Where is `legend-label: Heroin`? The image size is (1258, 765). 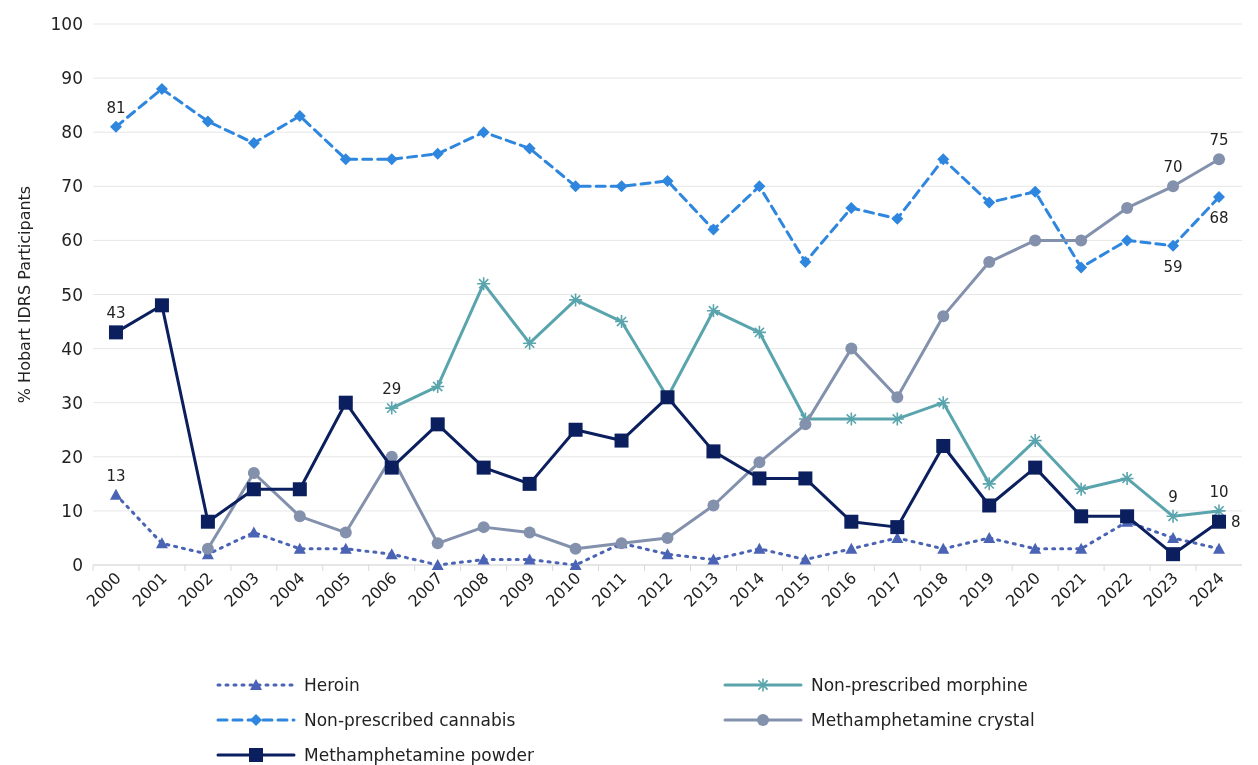
legend-label: Heroin is located at coordinates (332, 685).